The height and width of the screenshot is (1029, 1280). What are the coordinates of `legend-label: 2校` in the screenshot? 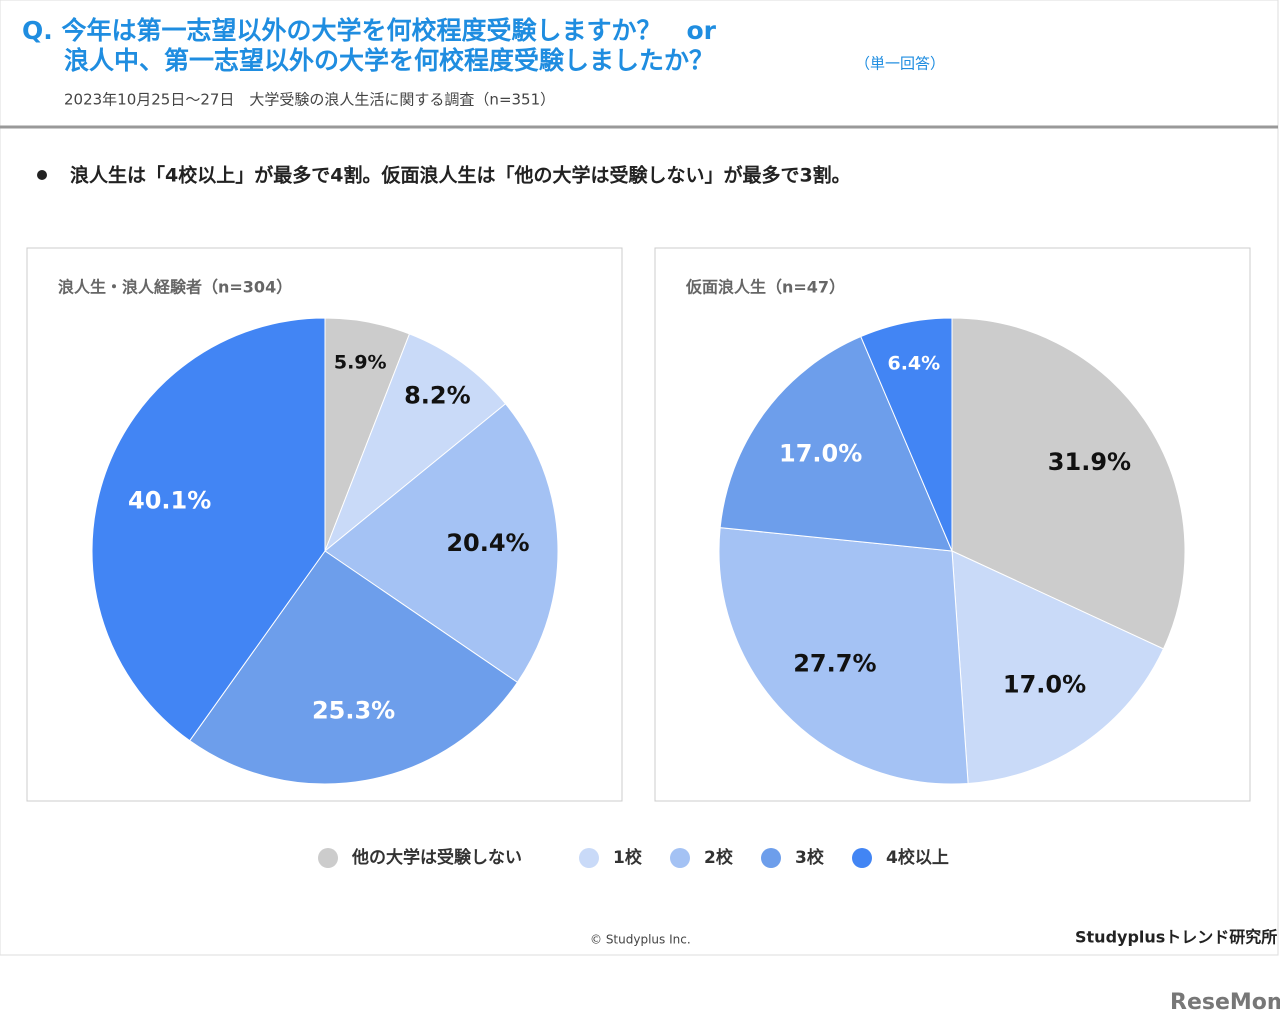 It's located at (719, 857).